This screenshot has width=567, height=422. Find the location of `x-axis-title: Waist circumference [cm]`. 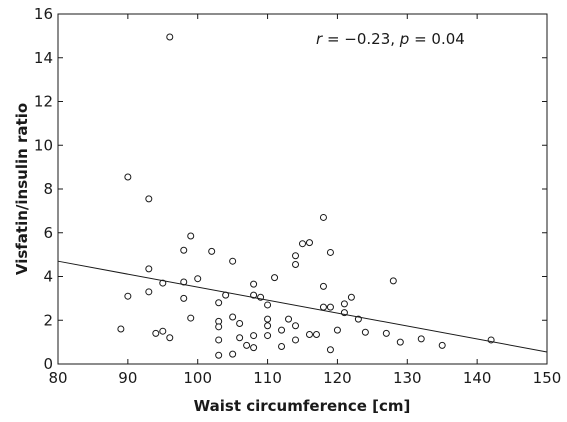

x-axis-title: Waist circumference [cm] is located at coordinates (302, 406).